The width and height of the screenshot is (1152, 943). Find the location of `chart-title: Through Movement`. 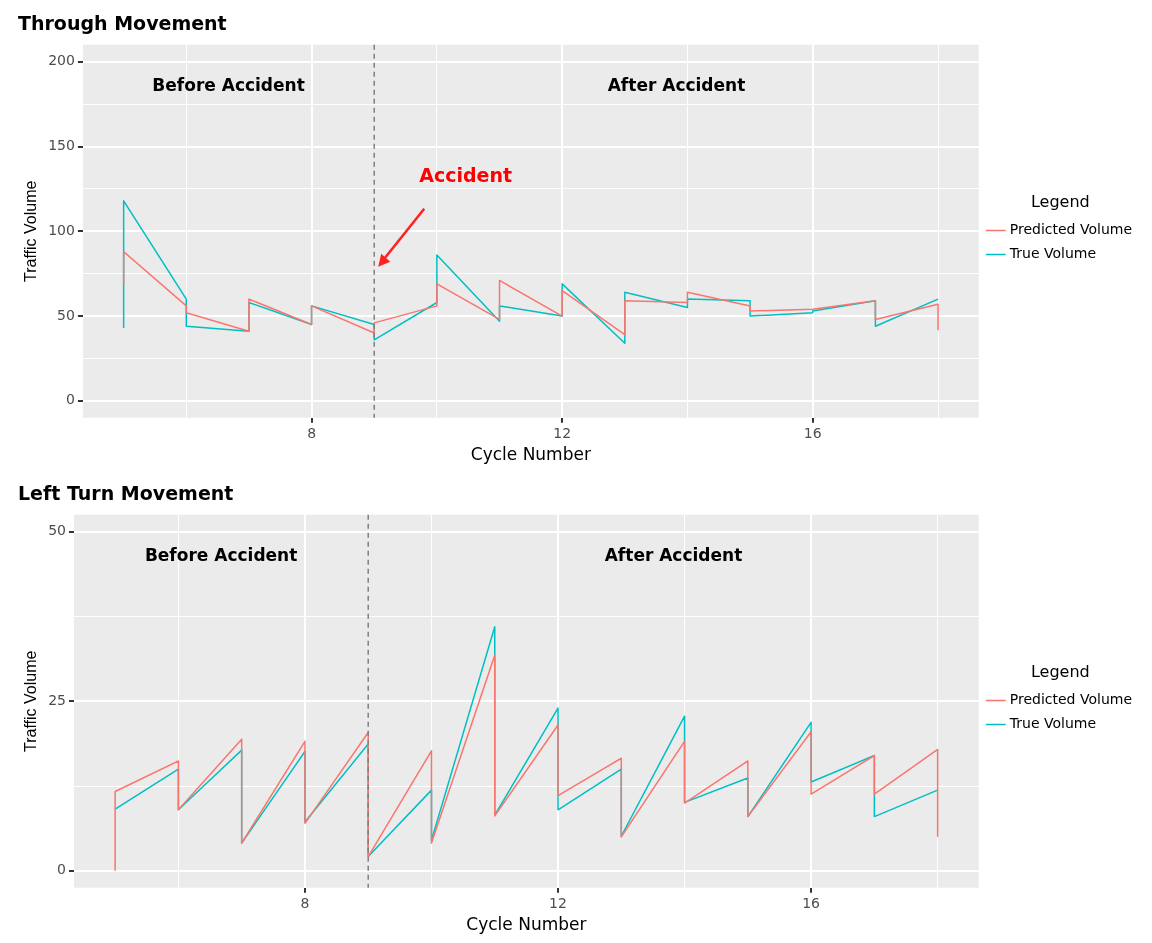

chart-title: Through Movement is located at coordinates (122, 23).